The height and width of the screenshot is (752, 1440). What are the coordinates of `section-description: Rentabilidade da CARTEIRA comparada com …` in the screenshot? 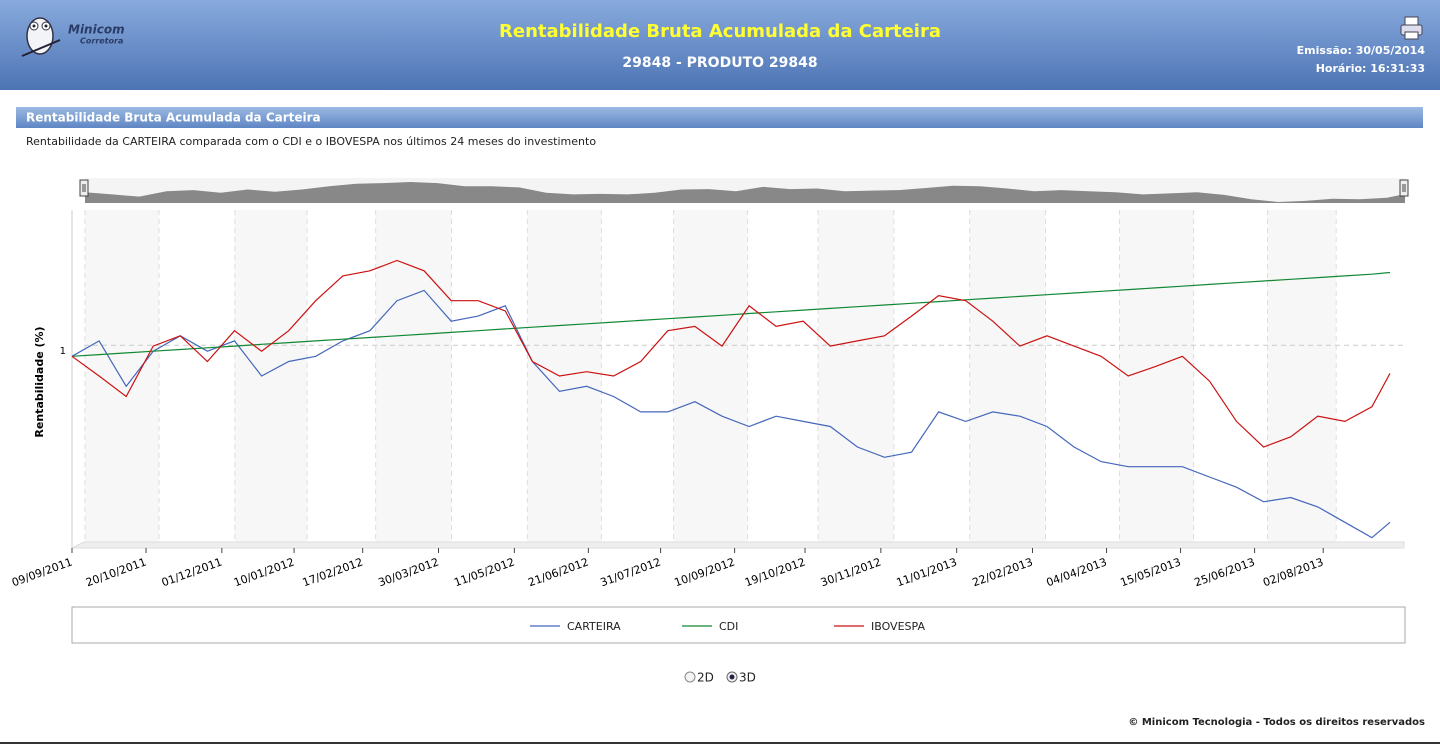 It's located at (311, 141).